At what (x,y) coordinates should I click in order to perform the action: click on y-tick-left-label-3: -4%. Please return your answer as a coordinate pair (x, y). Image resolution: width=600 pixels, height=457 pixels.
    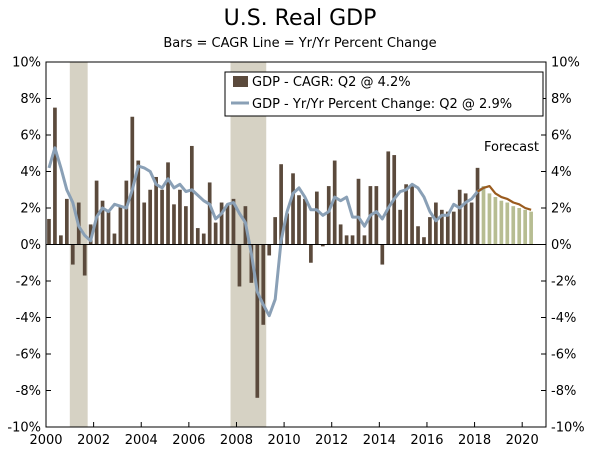
    Looking at the image, I should click on (28, 318).